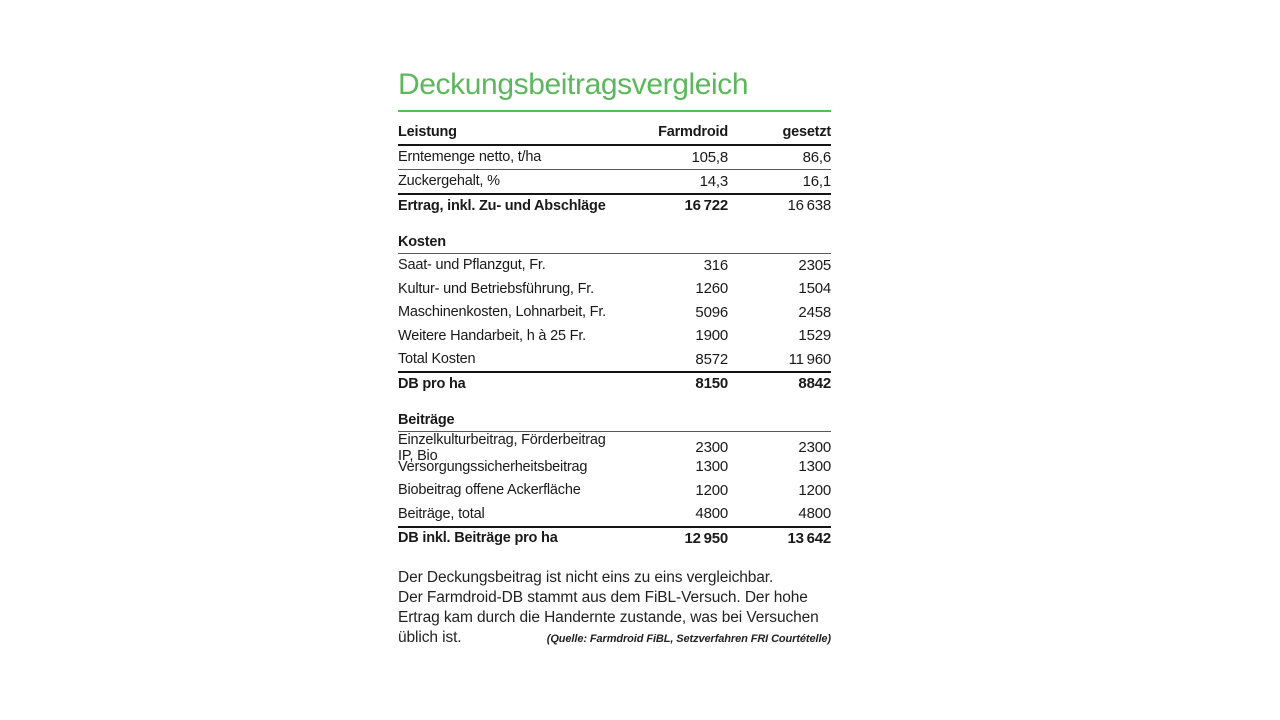  What do you see at coordinates (711, 490) in the screenshot?
I see `farmdroid-value: 1200` at bounding box center [711, 490].